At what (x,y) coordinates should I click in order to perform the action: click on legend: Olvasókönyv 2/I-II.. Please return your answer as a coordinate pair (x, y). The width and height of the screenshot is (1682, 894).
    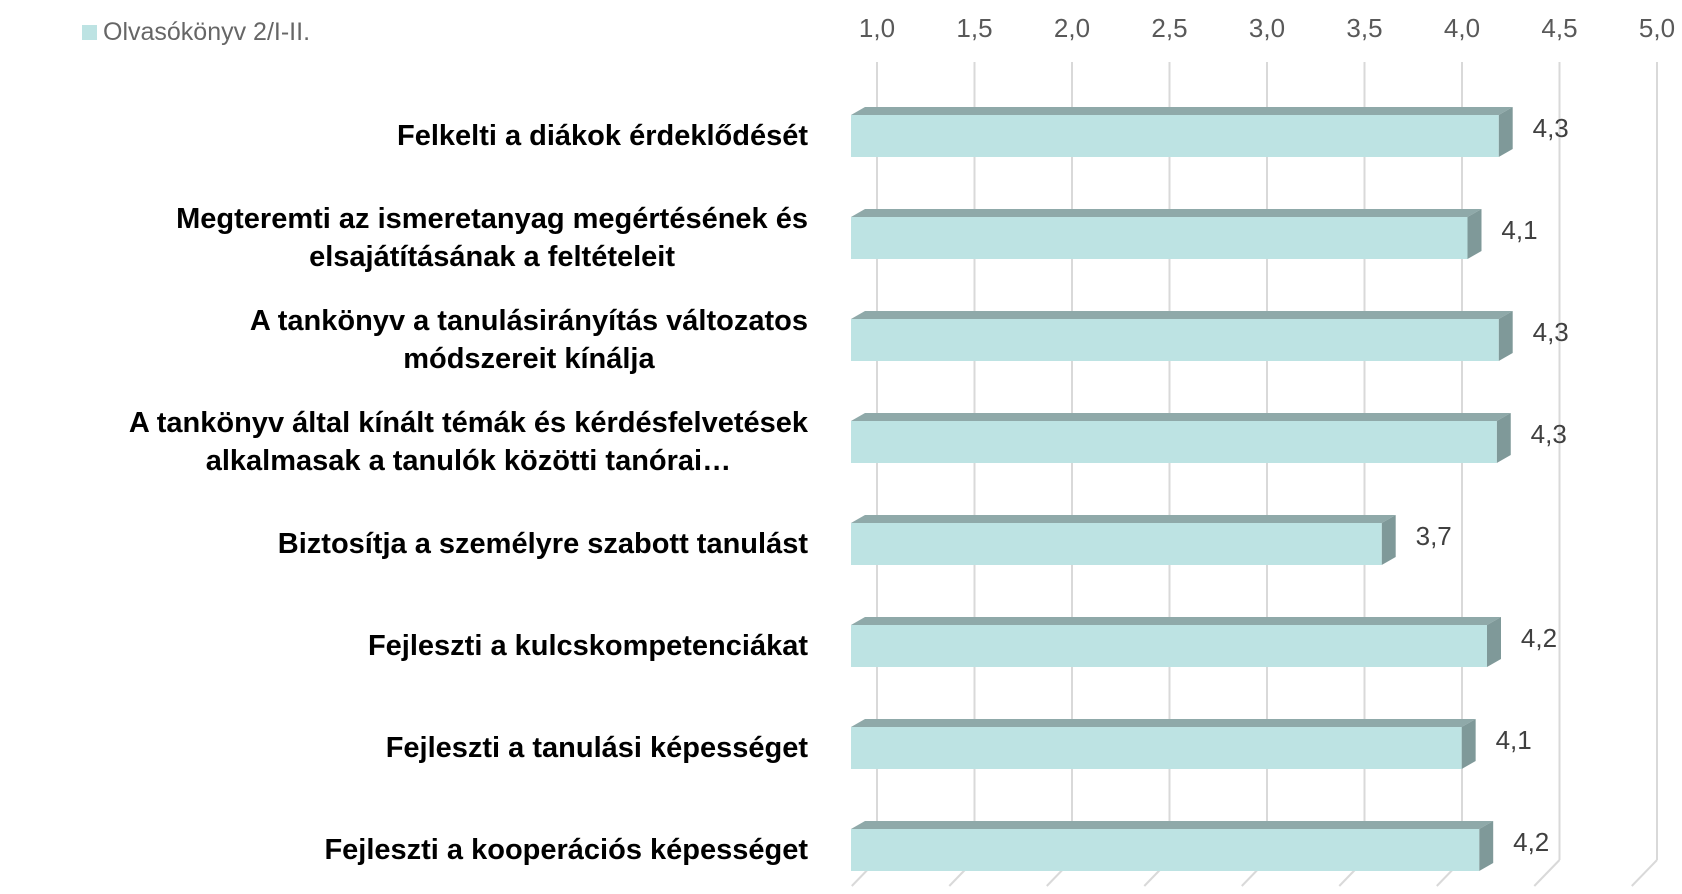
    Looking at the image, I should click on (196, 32).